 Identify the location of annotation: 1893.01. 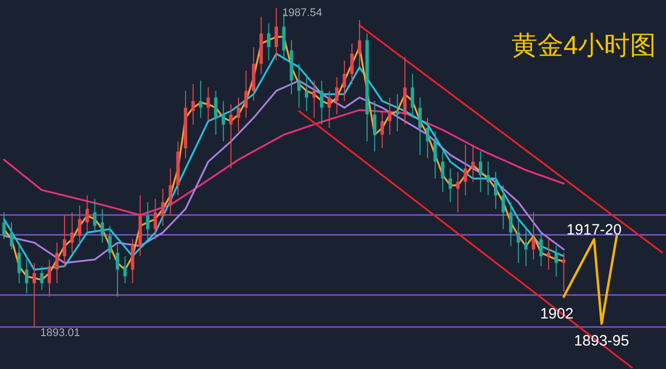
(60, 333).